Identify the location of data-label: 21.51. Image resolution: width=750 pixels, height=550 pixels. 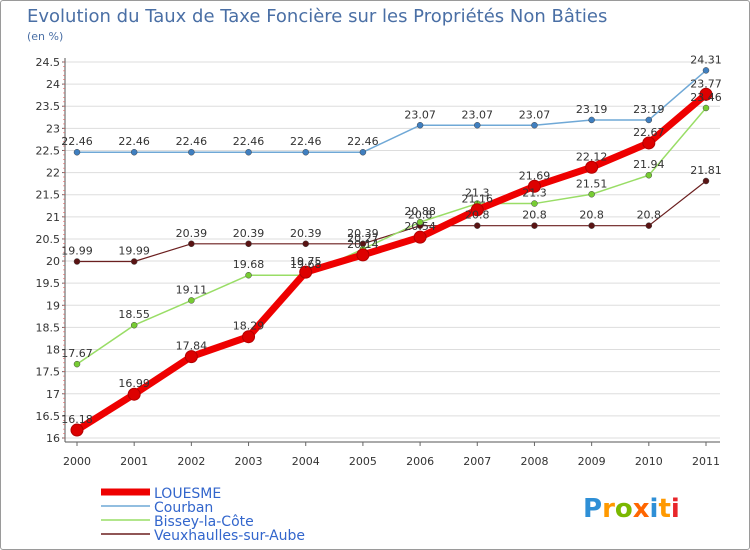
(592, 183).